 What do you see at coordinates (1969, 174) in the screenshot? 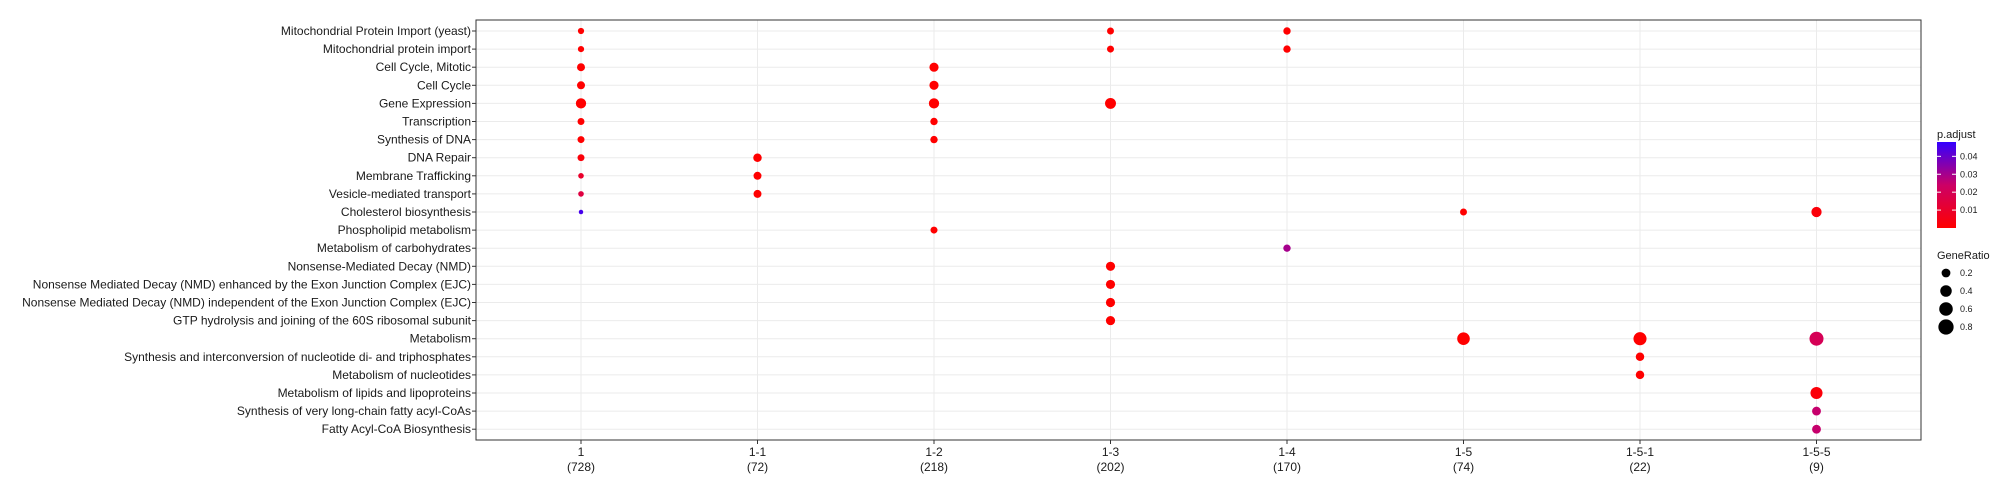
I see `colorbar-label: 0.03` at bounding box center [1969, 174].